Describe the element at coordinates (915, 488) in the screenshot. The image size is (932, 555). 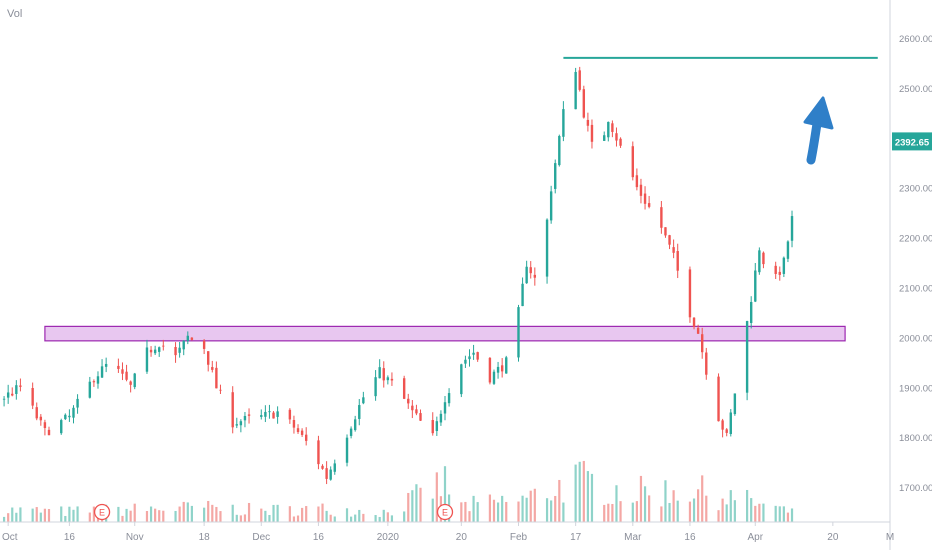
I see `y-tick-label: 1700.00` at that location.